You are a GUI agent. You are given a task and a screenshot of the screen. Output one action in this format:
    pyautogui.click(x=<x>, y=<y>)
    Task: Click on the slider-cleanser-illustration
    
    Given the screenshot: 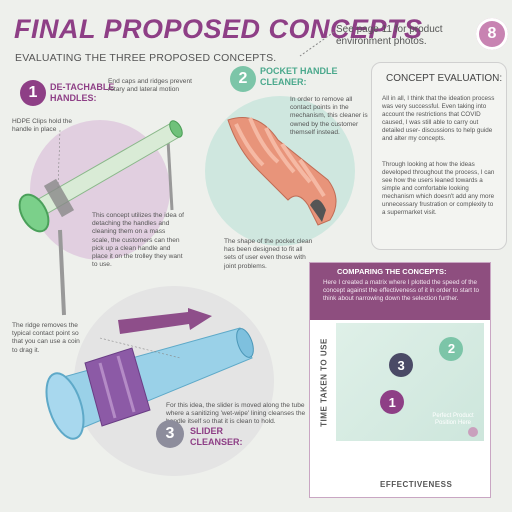 What is the action you would take?
    pyautogui.click(x=149, y=383)
    